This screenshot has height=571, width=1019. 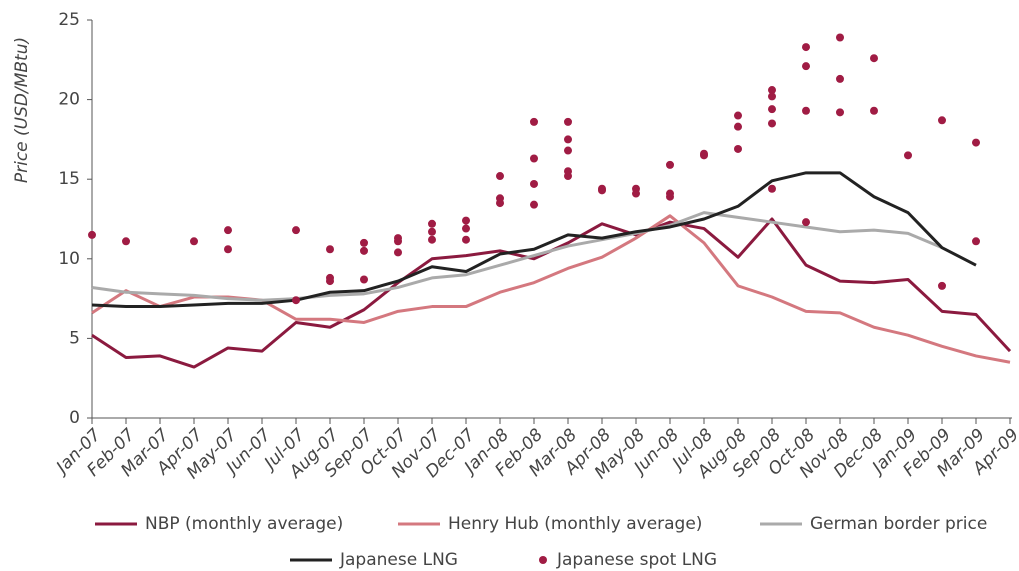 I want to click on legend-label: Henry Hub (monthly average), so click(x=575, y=524).